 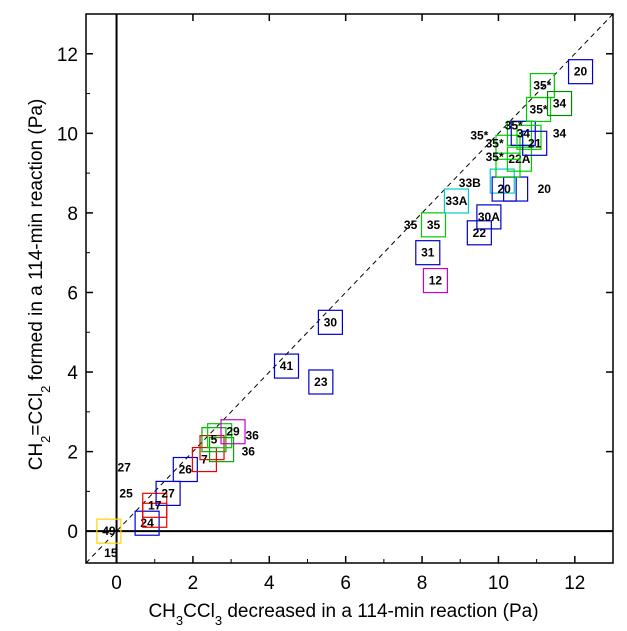 What do you see at coordinates (574, 583) in the screenshot?
I see `x-tick-label: 12` at bounding box center [574, 583].